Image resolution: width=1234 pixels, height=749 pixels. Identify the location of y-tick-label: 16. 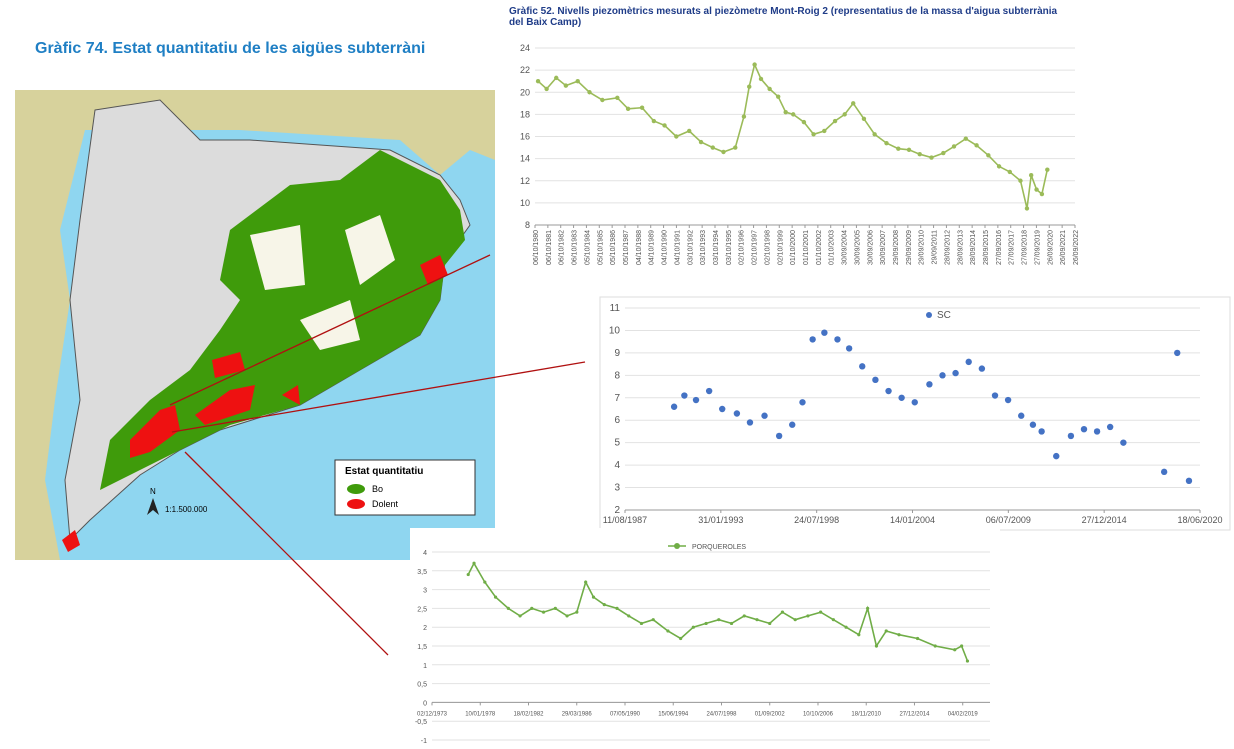
(525, 137).